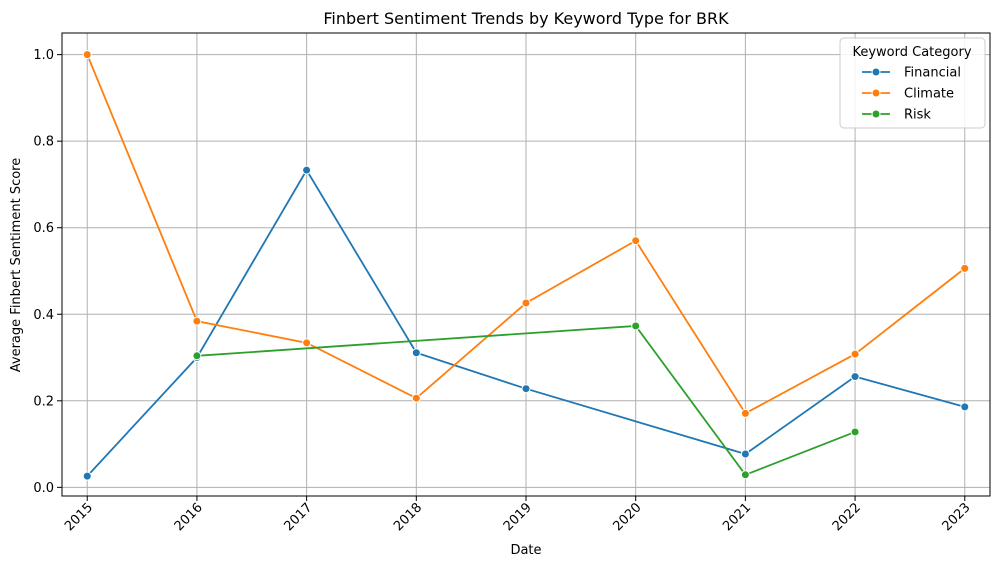 The image size is (1001, 568). Describe the element at coordinates (628, 517) in the screenshot. I see `x-tick-label: 2020` at that location.